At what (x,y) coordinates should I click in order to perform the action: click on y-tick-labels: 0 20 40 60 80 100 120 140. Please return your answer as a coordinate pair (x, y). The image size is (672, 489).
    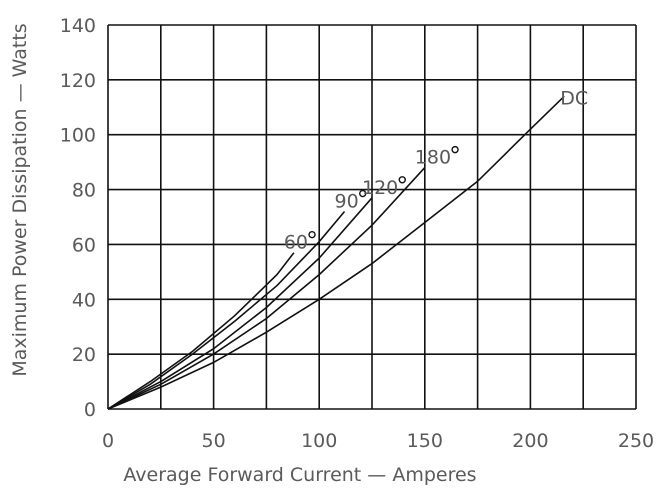
    Looking at the image, I should click on (78, 218).